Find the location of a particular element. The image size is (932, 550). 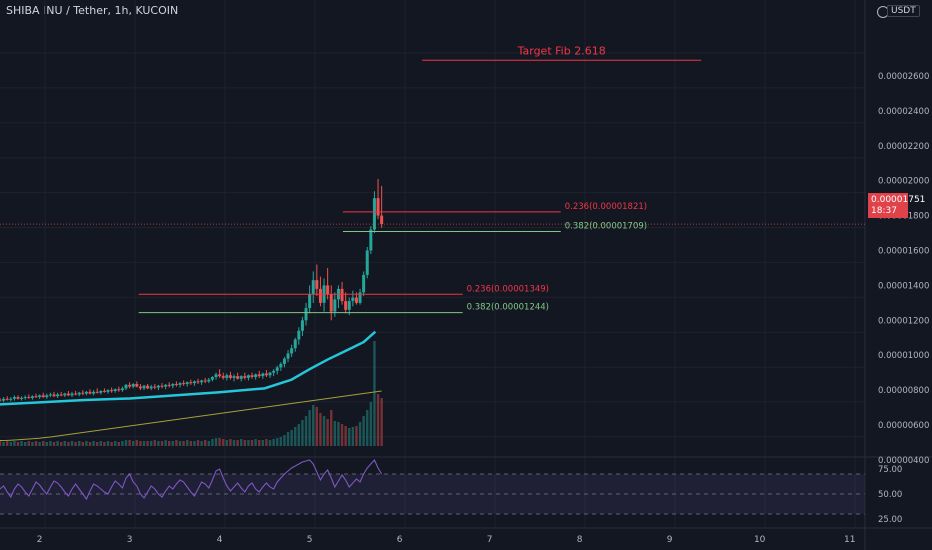

time-axis-tick: 9 is located at coordinates (670, 540).